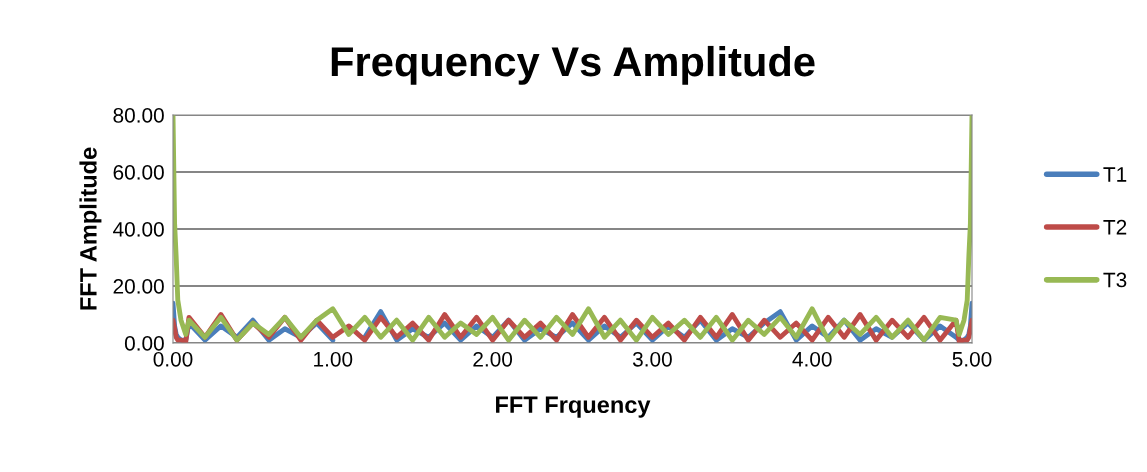 The height and width of the screenshot is (472, 1147). I want to click on legend-label: T3, so click(1115, 280).